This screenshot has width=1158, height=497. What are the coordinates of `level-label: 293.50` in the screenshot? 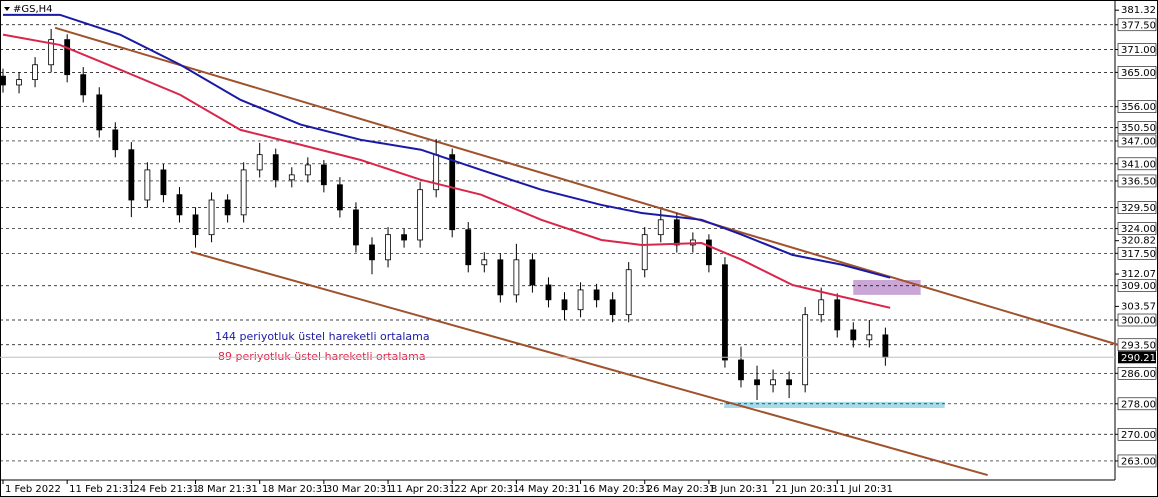 It's located at (1138, 345).